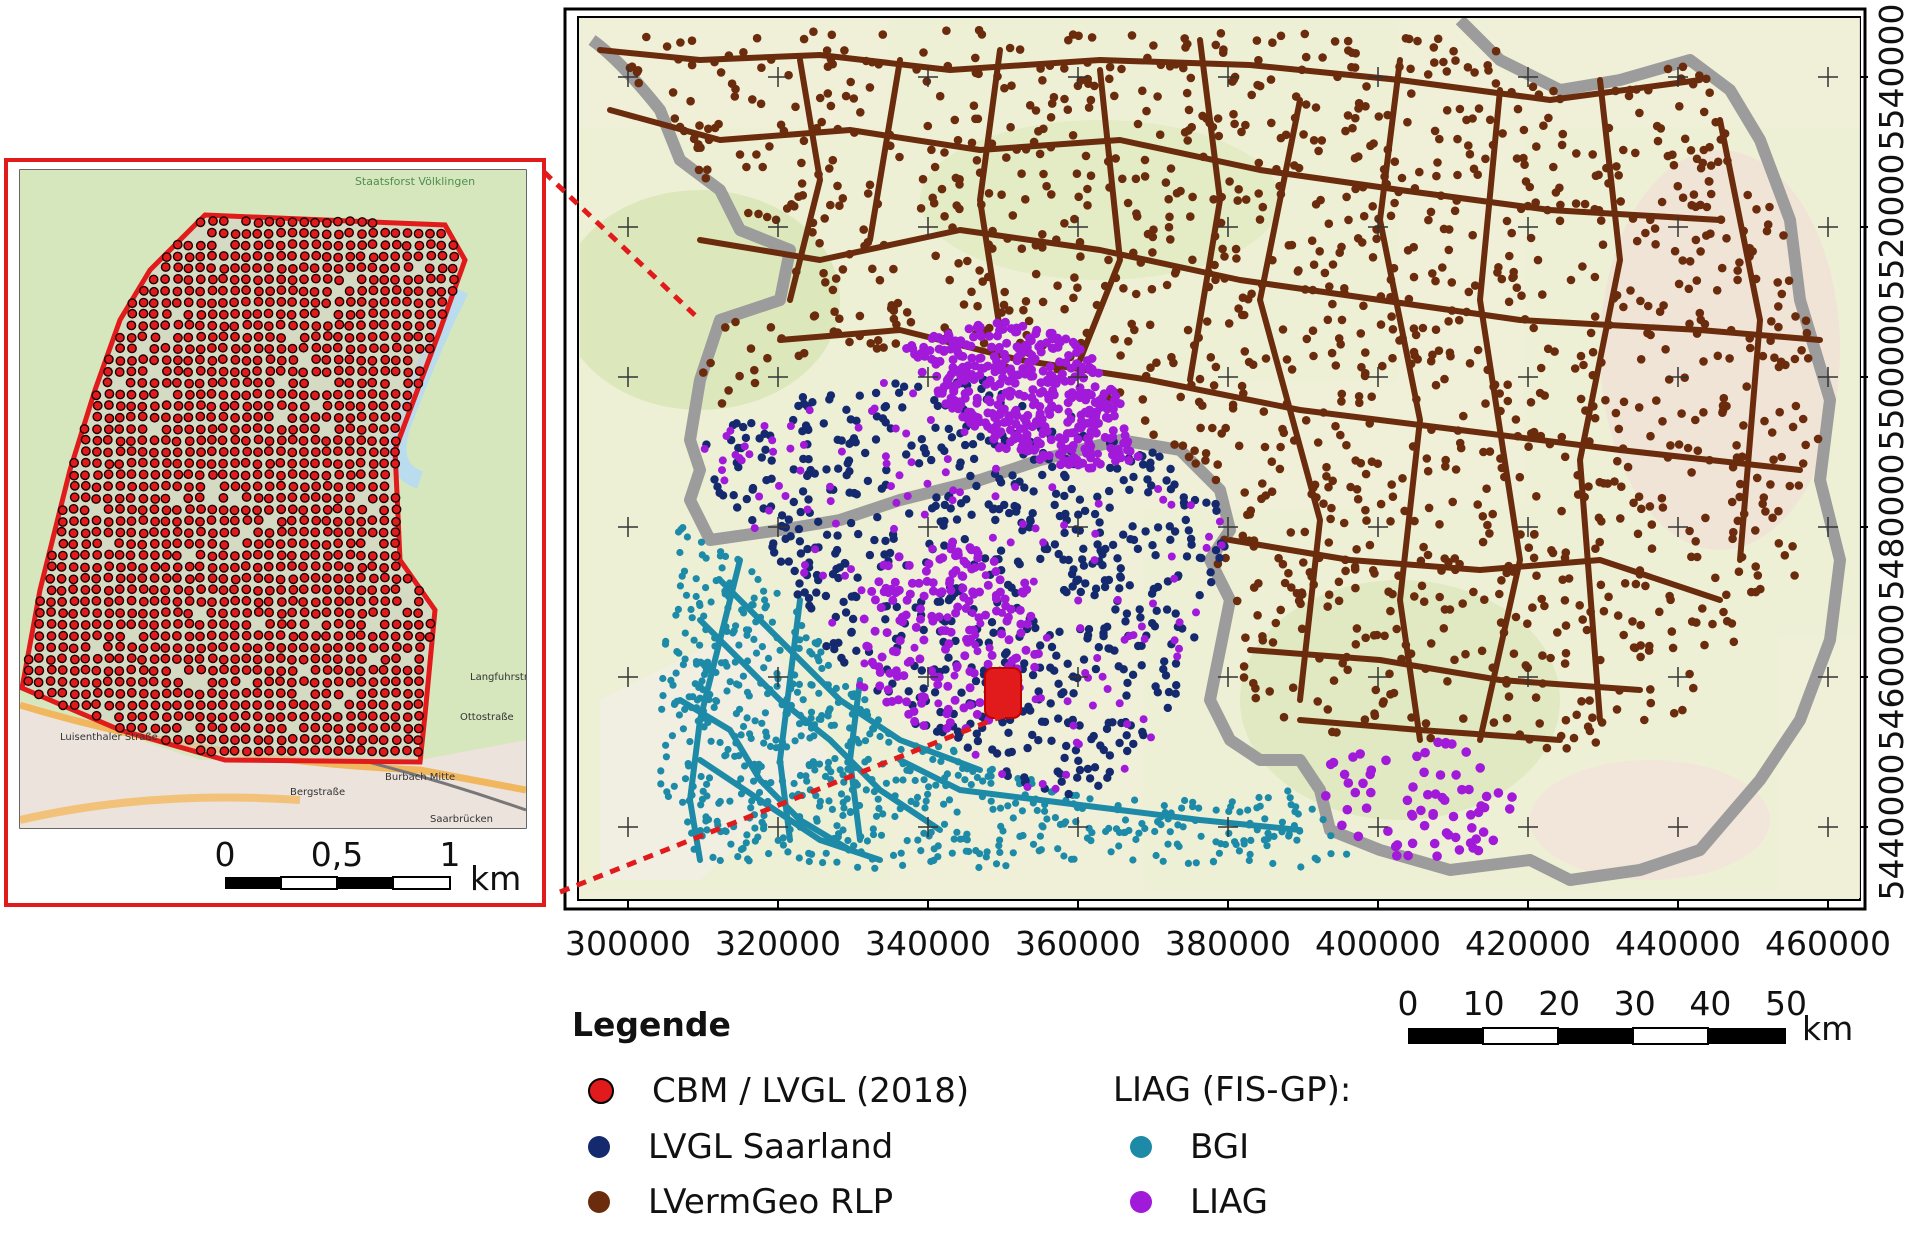 Image resolution: width=1920 pixels, height=1243 pixels. What do you see at coordinates (601, 1091) in the screenshot?
I see `legend-dot-cbm` at bounding box center [601, 1091].